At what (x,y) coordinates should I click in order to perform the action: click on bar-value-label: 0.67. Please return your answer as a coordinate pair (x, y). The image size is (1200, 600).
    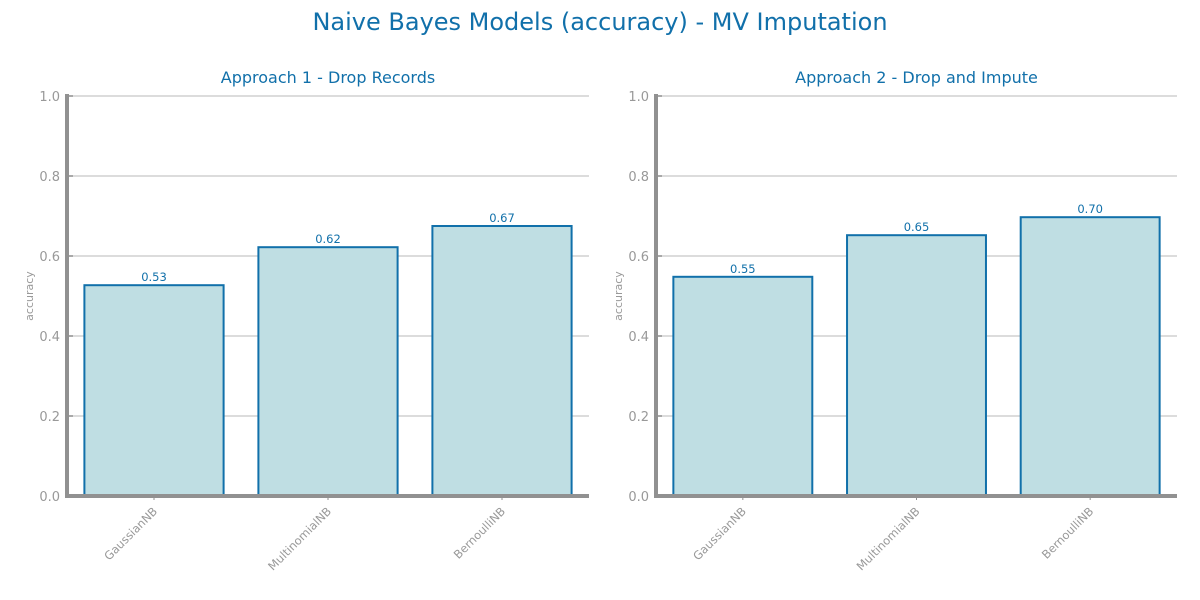
    Looking at the image, I should click on (502, 218).